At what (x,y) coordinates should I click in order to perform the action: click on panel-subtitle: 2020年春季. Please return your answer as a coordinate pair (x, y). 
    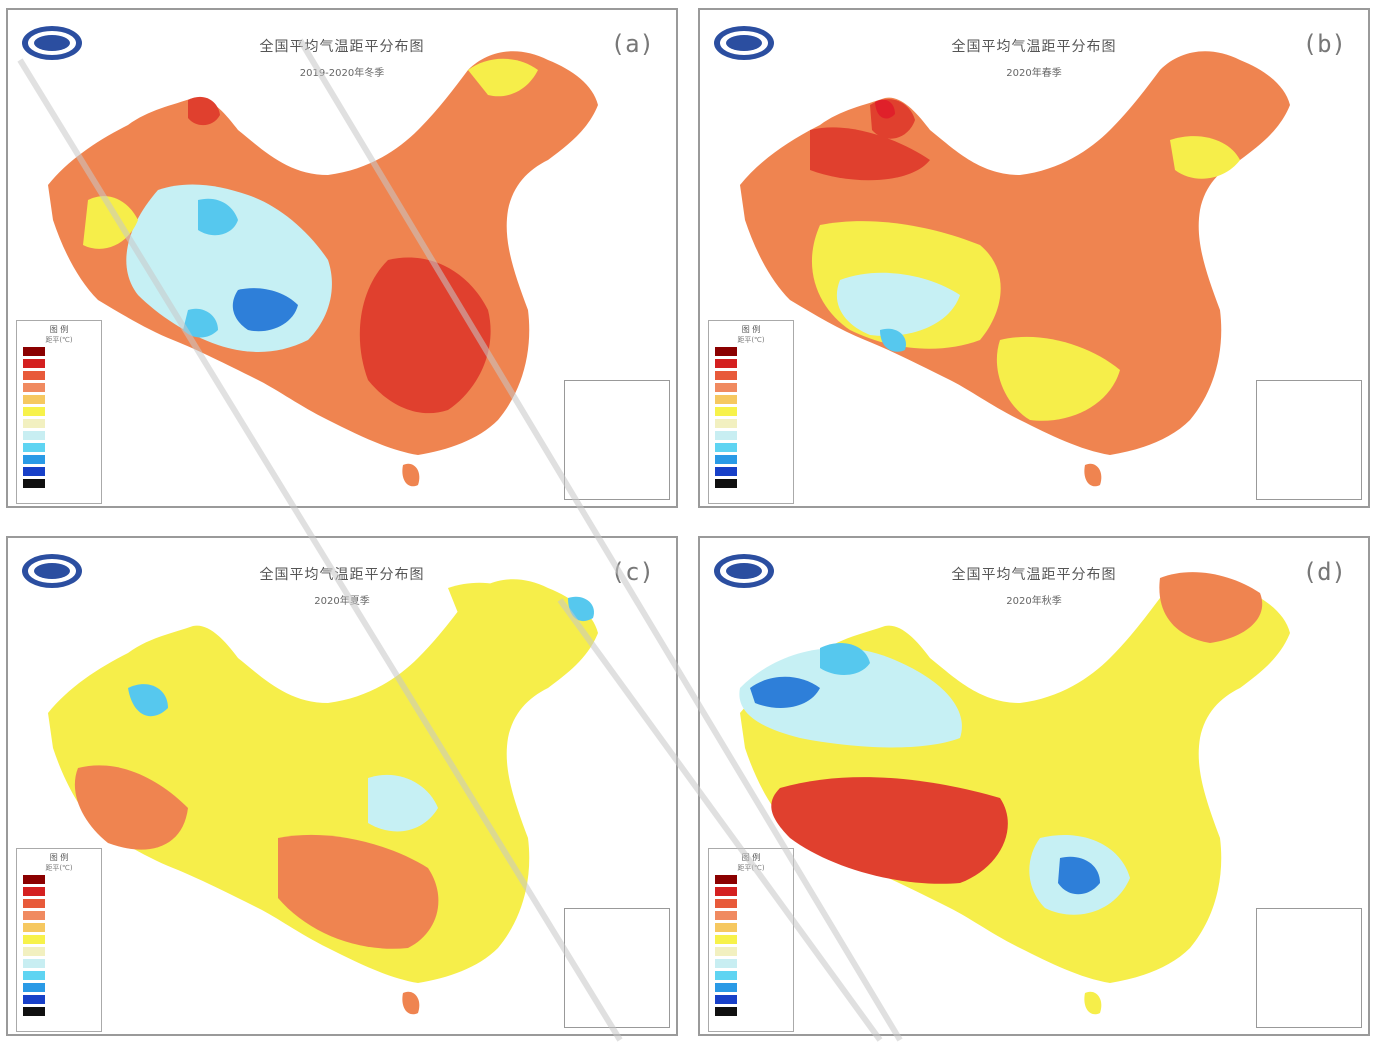
    Looking at the image, I should click on (1034, 73).